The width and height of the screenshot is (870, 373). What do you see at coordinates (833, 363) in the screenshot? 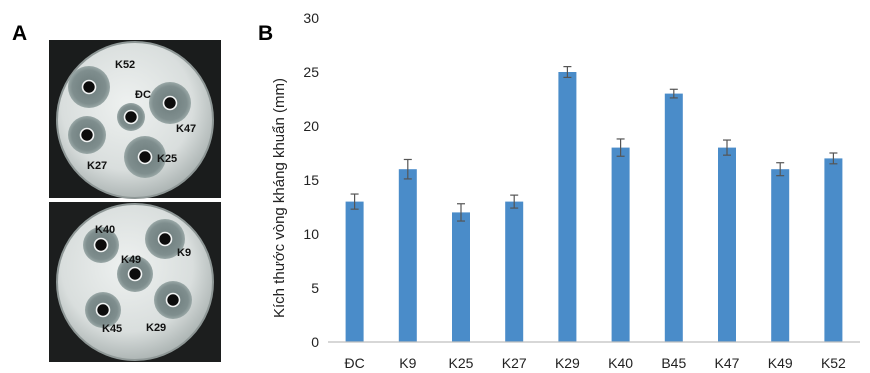
I see `x-tick-label: K52` at bounding box center [833, 363].